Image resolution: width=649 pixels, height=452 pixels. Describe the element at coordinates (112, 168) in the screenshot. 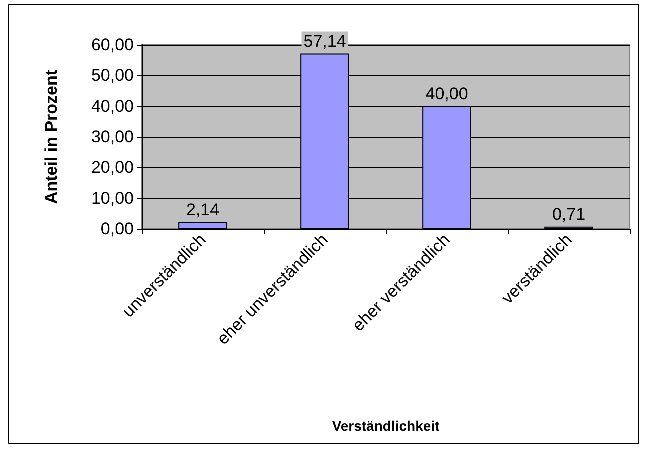

I see `y-tick-label: 20,00` at that location.